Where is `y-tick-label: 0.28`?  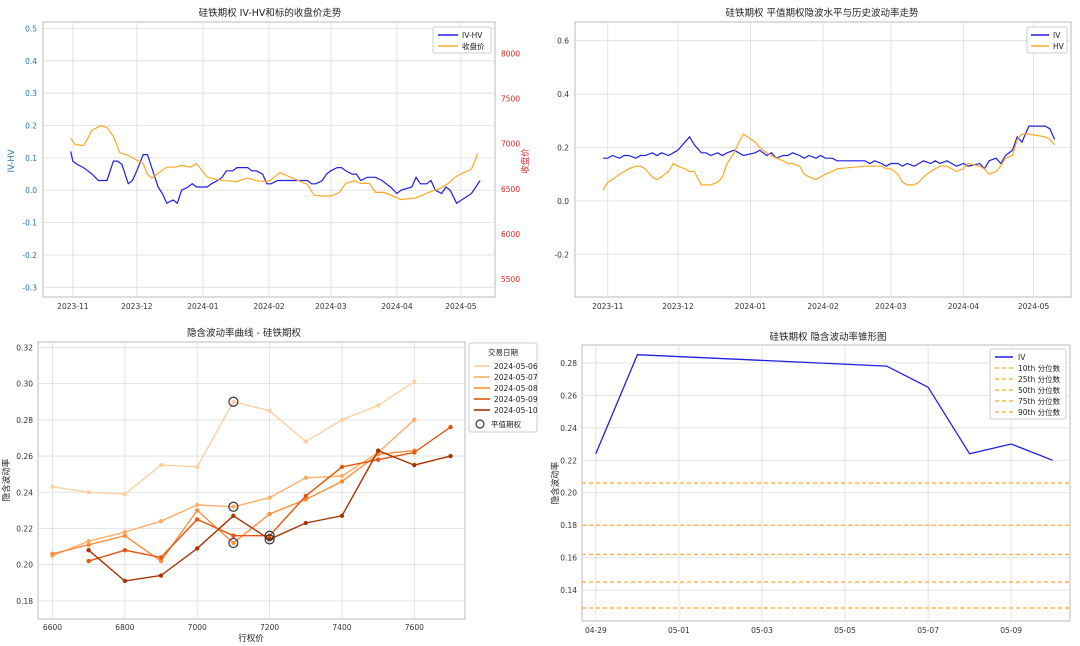 y-tick-label: 0.28 is located at coordinates (24, 420).